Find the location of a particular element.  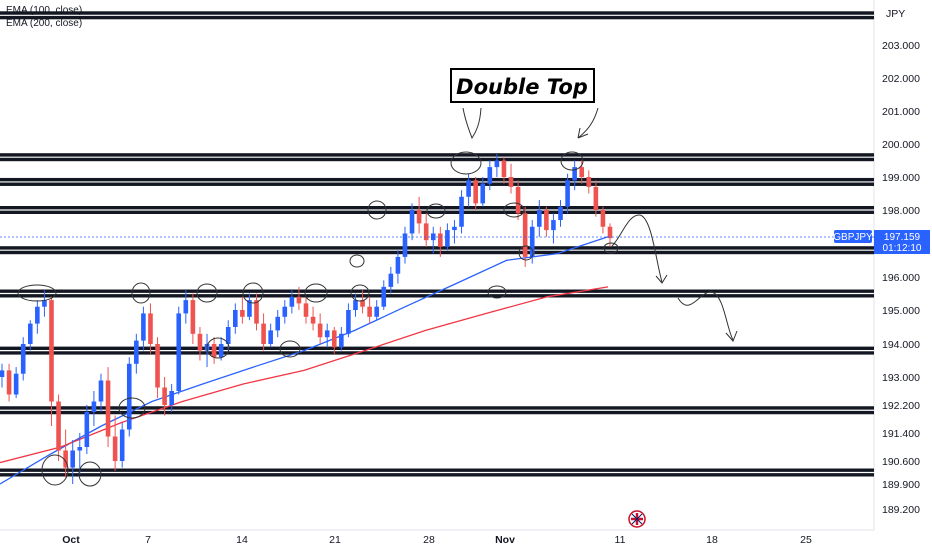

x-axis-ticks: Oct 7 14 21 28 Nov 11 18 25 is located at coordinates (437, 540).